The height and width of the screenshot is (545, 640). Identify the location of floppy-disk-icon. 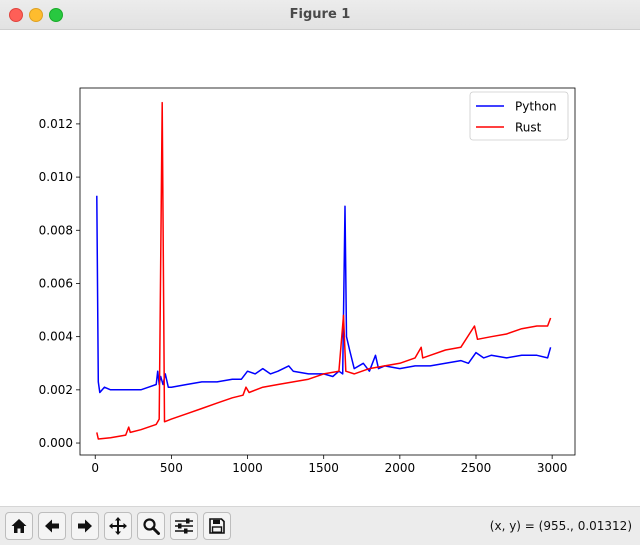
(217, 526).